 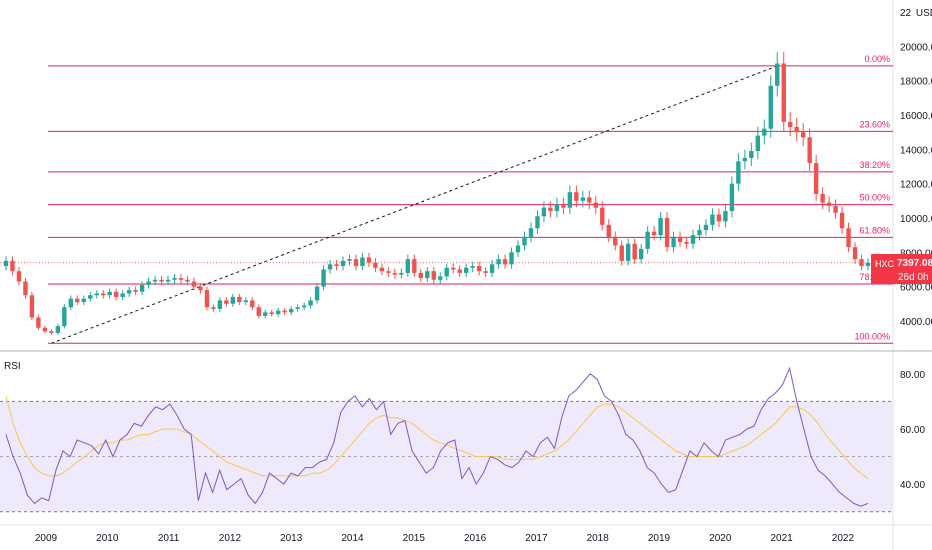 What do you see at coordinates (781, 538) in the screenshot?
I see `time-tick-label: 2021` at bounding box center [781, 538].